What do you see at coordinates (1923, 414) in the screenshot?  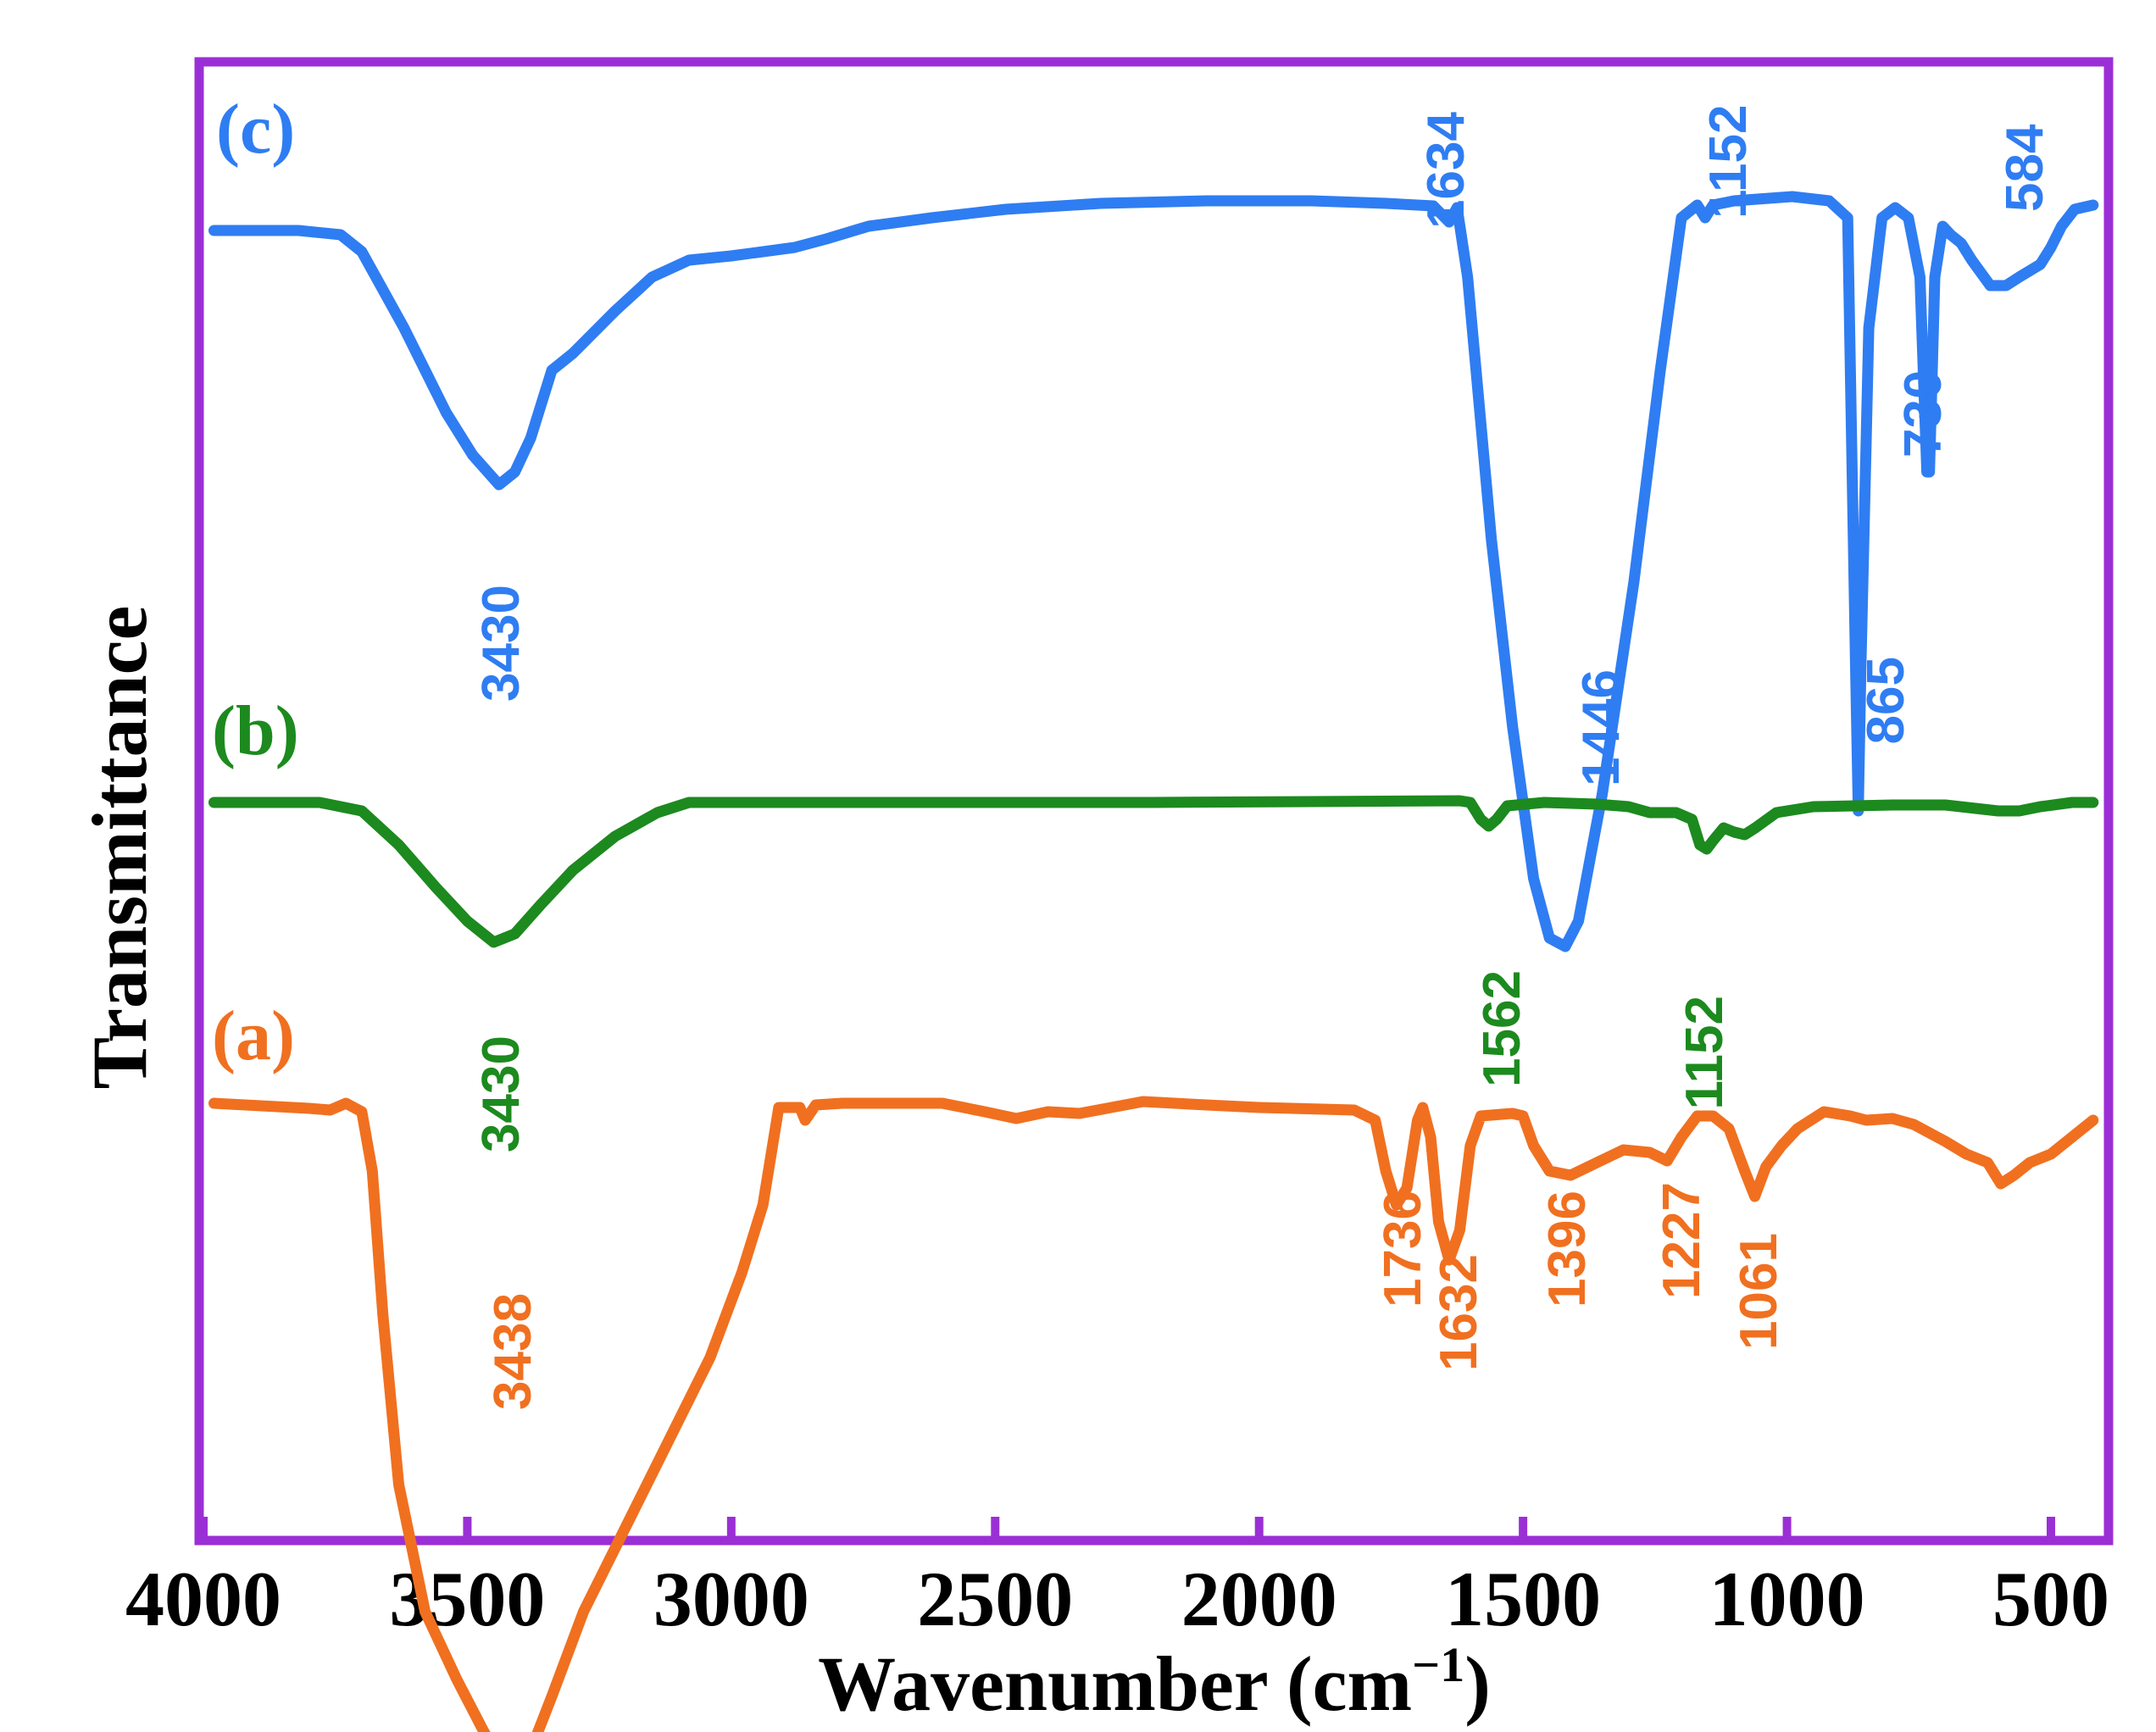 I see `peak-label-c-730: 730` at bounding box center [1923, 414].